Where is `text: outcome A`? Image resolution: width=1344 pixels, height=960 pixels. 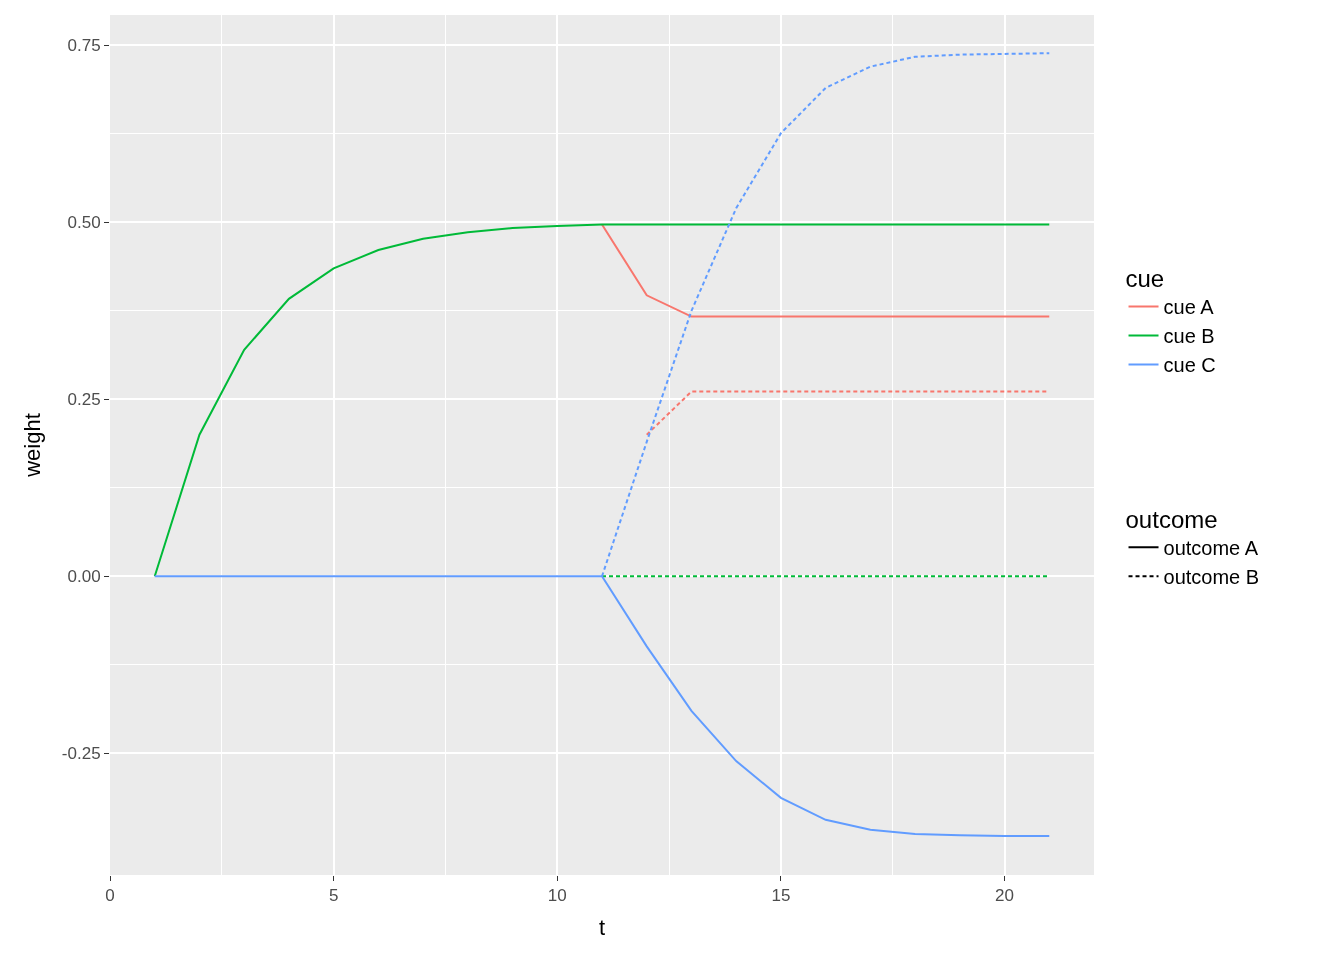 text: outcome A is located at coordinates (1211, 548).